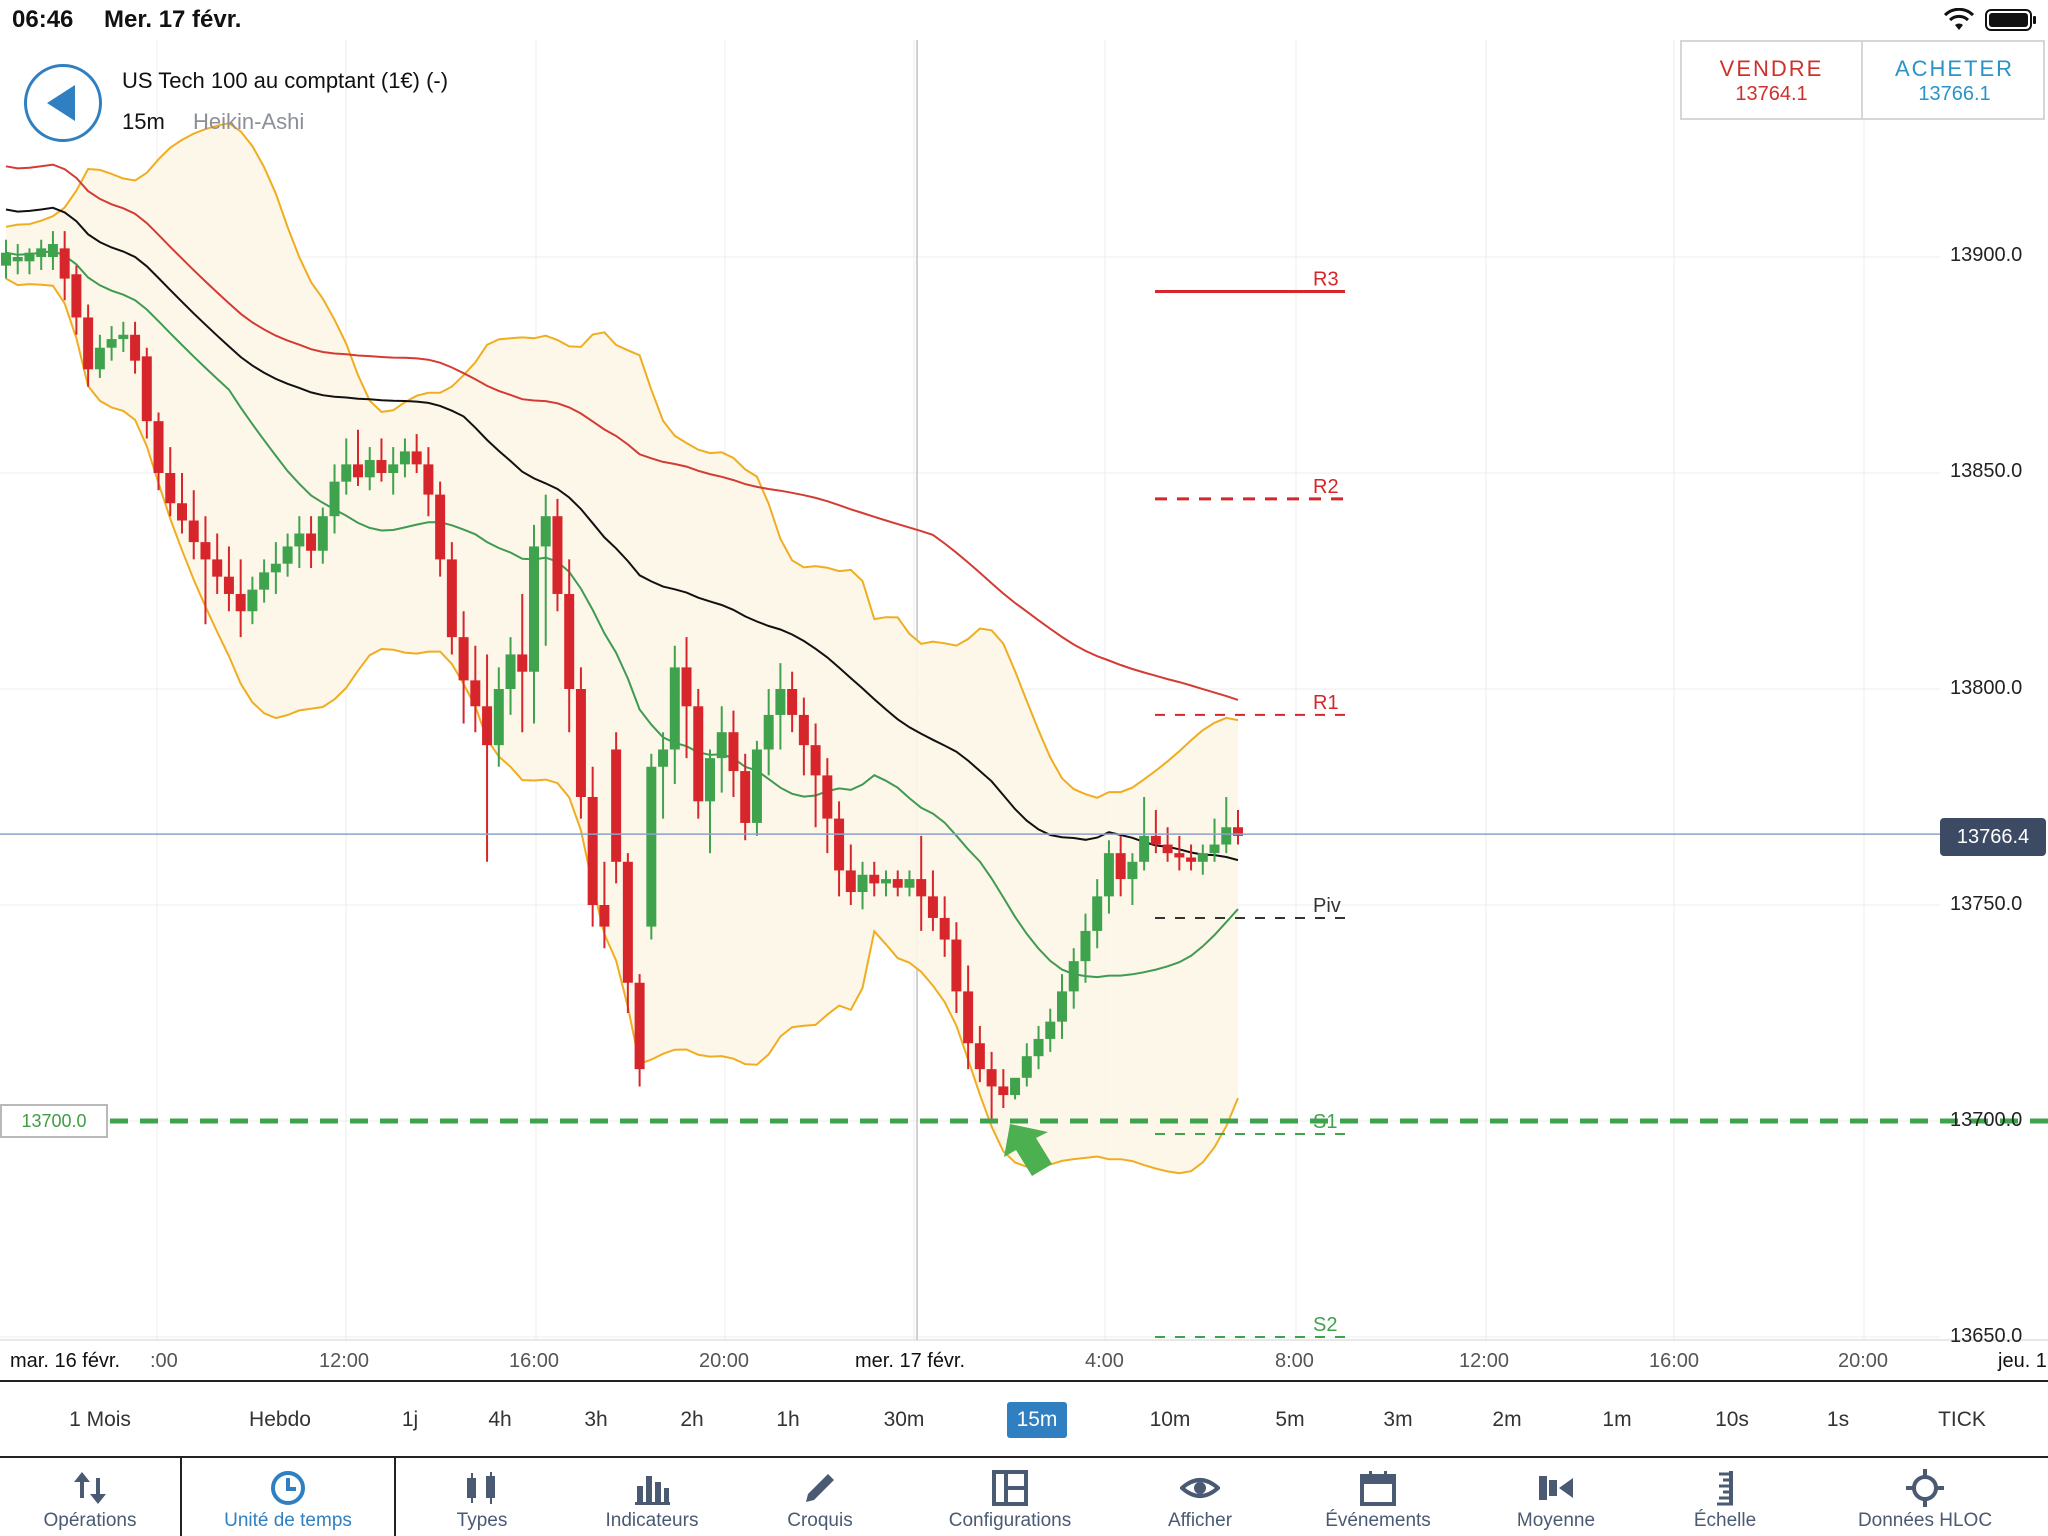  What do you see at coordinates (395, 1496) in the screenshot?
I see `toolbar-separator` at bounding box center [395, 1496].